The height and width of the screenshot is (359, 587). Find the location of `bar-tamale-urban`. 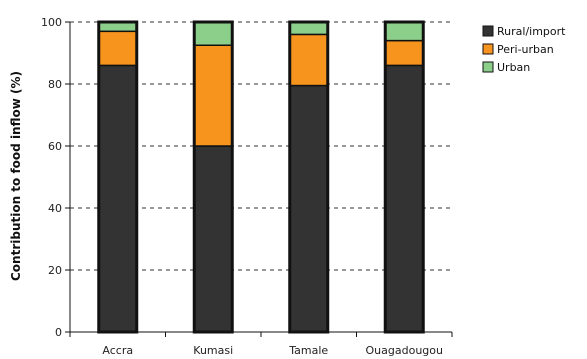

bar-tamale-urban is located at coordinates (309, 28).